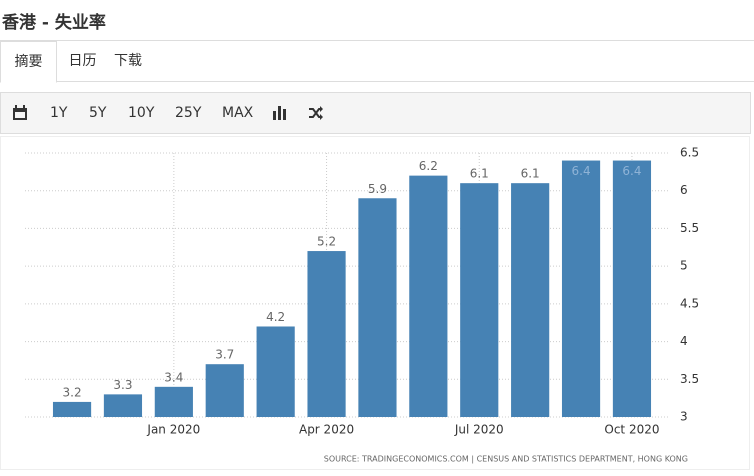 The height and width of the screenshot is (476, 754). Describe the element at coordinates (82, 61) in the screenshot. I see `tab: 日历` at that location.